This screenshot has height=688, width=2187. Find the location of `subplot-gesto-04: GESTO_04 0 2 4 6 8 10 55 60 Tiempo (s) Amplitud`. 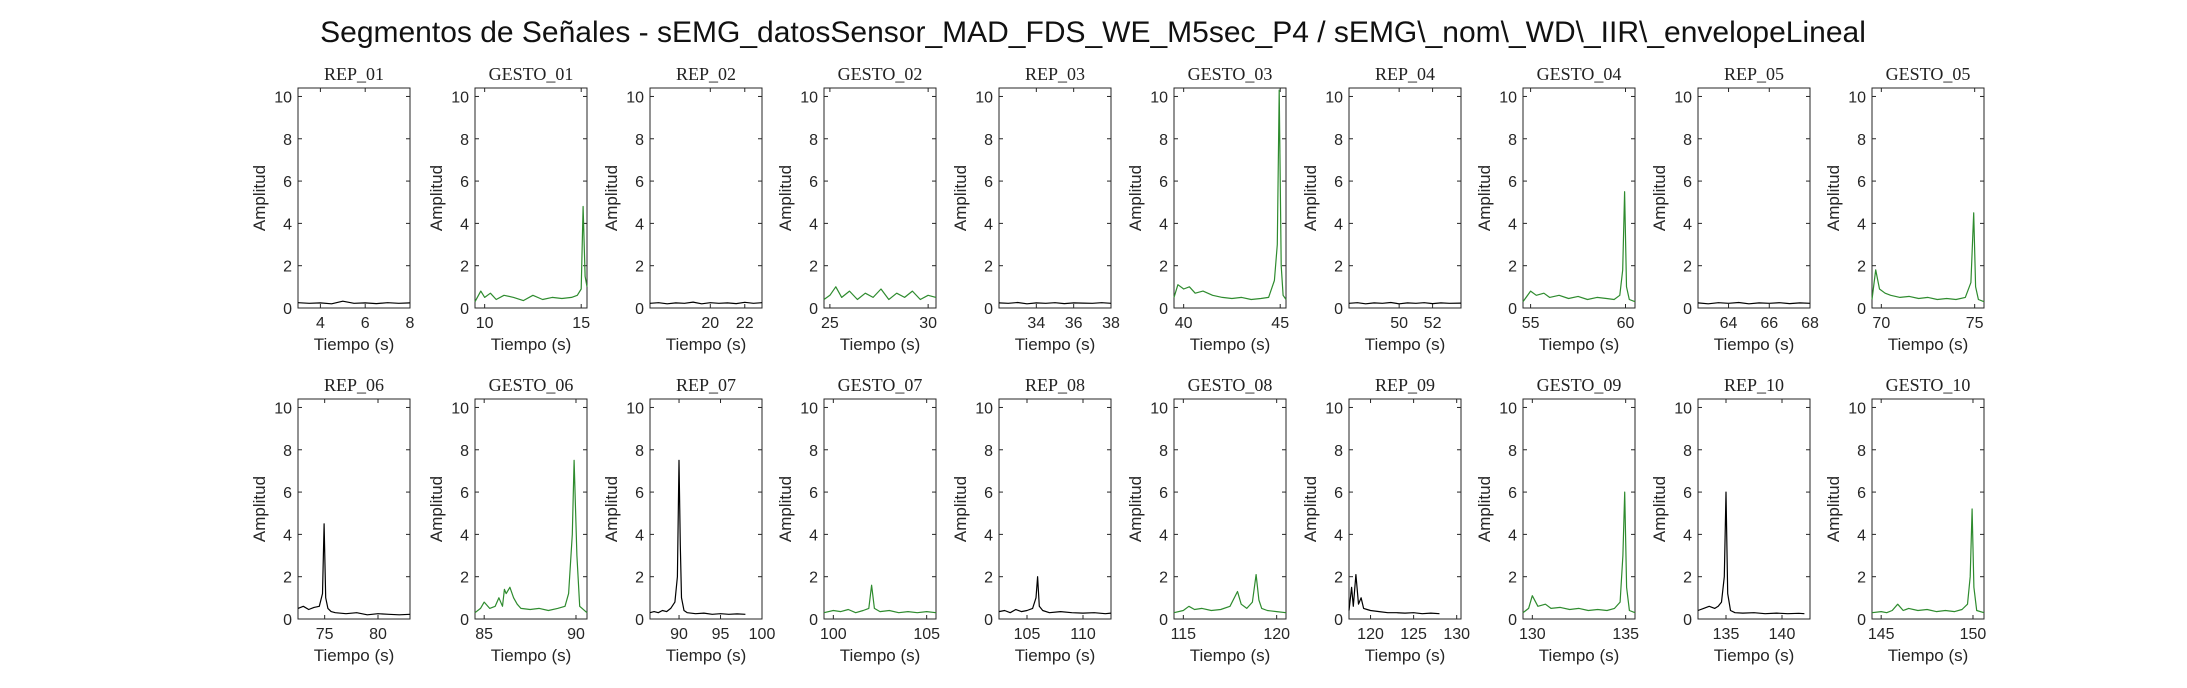

subplot-gesto-04: GESTO_04 0 2 4 6 8 10 55 60 Tiempo (s) Amplitud is located at coordinates (1555, 209).